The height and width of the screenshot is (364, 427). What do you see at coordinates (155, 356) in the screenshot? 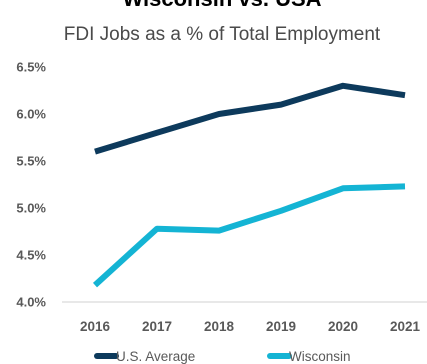
I see `legend-label: U.S. Average` at bounding box center [155, 356].